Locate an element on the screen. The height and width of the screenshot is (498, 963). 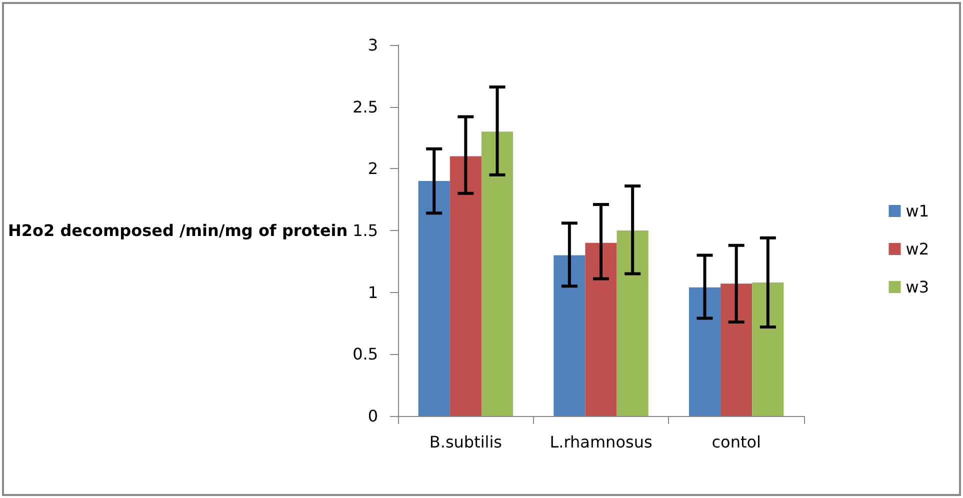
y-tick-label: 3 is located at coordinates (373, 45).